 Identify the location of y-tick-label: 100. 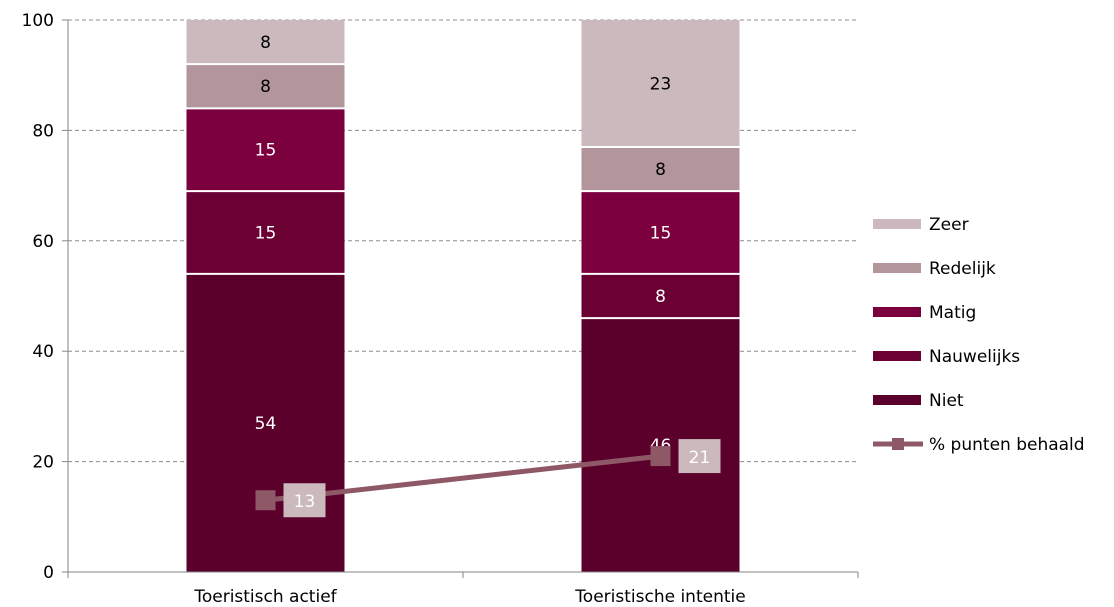
(38, 21).